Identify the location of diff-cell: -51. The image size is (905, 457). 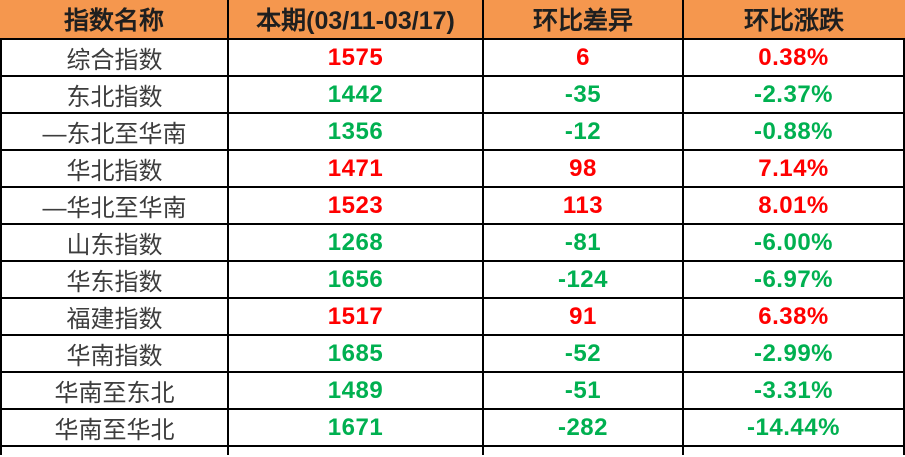
(583, 390).